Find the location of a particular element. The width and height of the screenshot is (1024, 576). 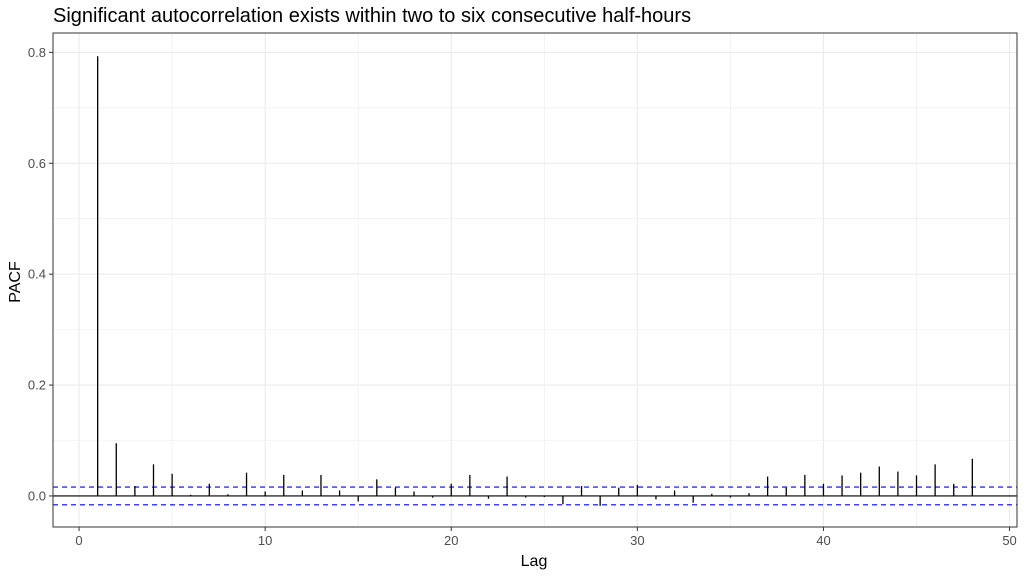

x-tick-label: 40 is located at coordinates (823, 540).